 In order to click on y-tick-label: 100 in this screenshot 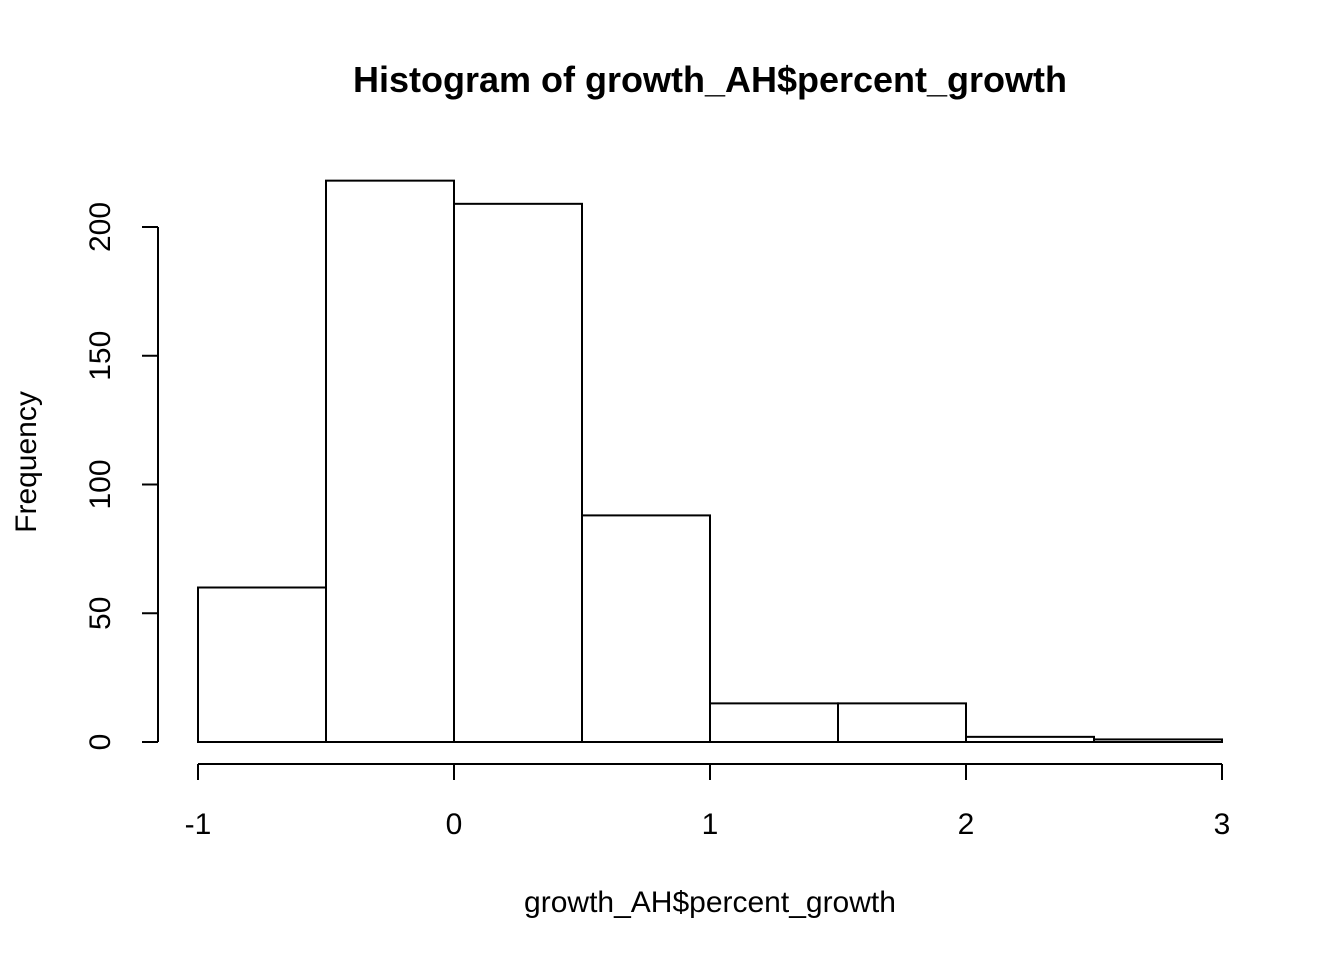, I will do `click(100, 484)`.